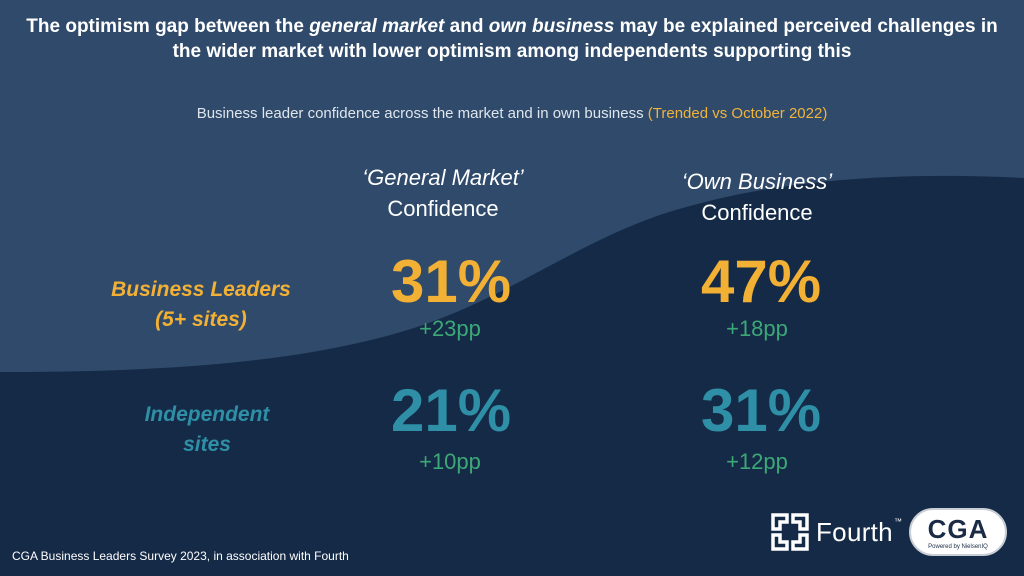 Image resolution: width=1024 pixels, height=576 pixels. What do you see at coordinates (737, 113) in the screenshot?
I see `subtitle-trend: (Trended vs October 2022)` at bounding box center [737, 113].